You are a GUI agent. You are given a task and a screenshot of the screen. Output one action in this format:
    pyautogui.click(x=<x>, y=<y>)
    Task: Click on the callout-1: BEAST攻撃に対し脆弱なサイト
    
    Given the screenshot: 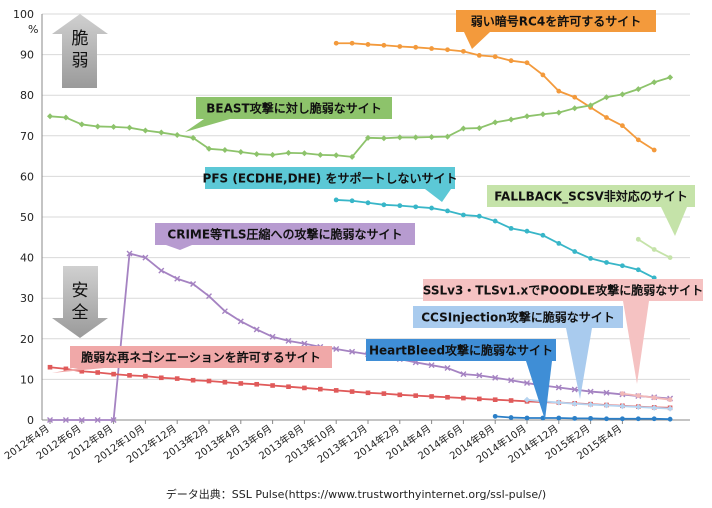 What is the action you would take?
    pyautogui.click(x=288, y=114)
    